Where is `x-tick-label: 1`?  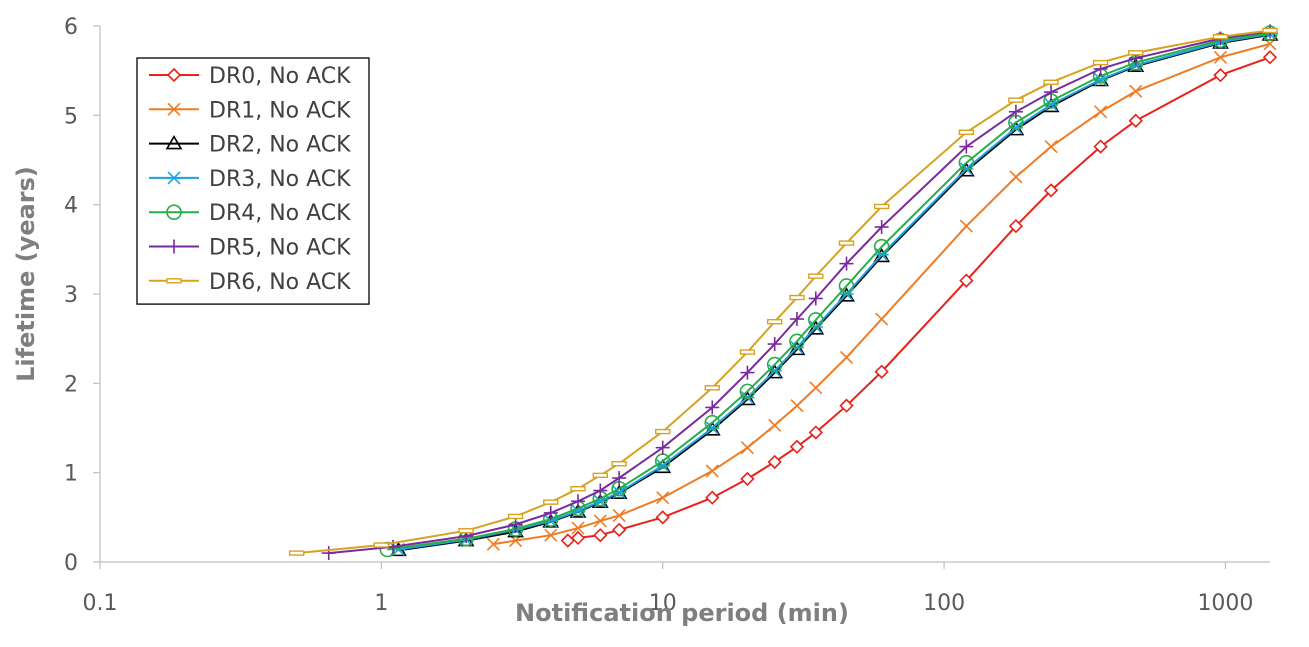 x-tick-label: 1 is located at coordinates (381, 603).